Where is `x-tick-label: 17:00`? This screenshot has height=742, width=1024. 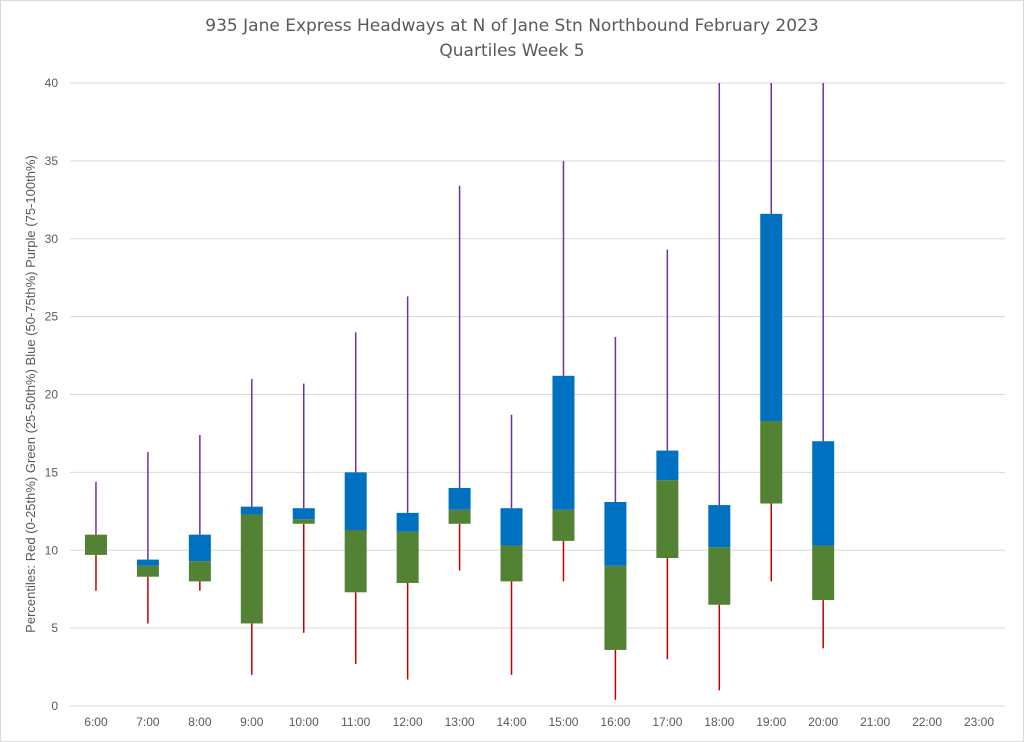 x-tick-label: 17:00 is located at coordinates (667, 722).